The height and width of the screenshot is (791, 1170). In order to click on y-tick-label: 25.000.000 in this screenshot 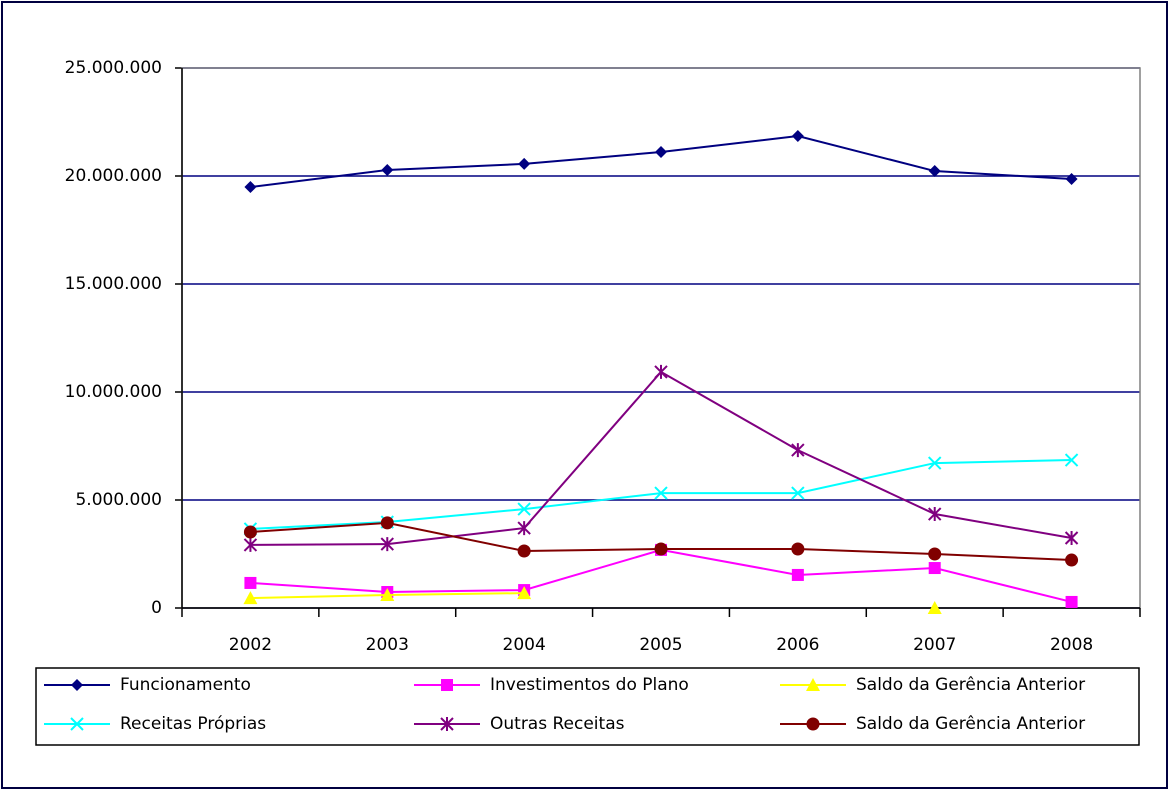, I will do `click(113, 68)`.